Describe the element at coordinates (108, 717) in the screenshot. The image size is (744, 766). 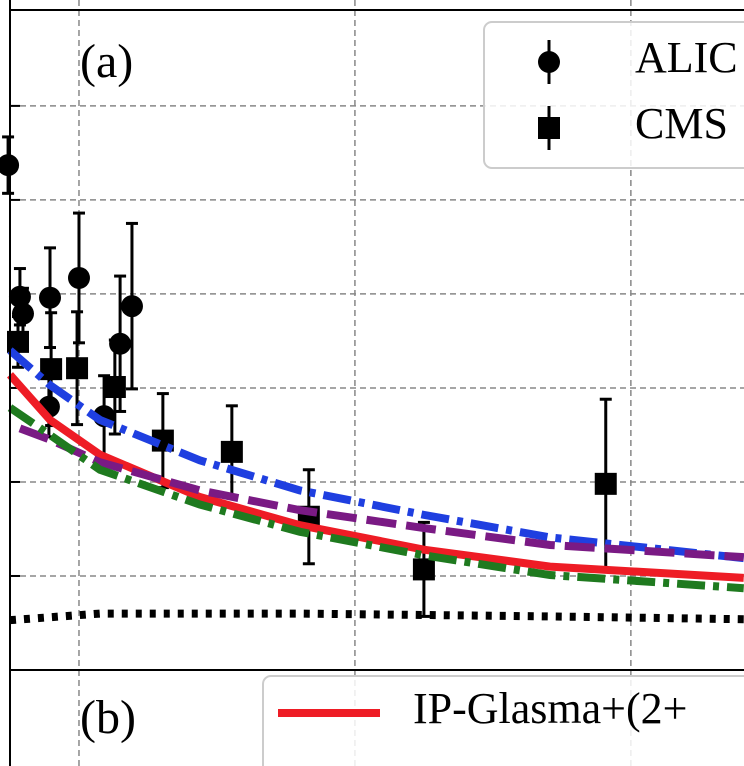
I see `panel-label: (b)` at that location.